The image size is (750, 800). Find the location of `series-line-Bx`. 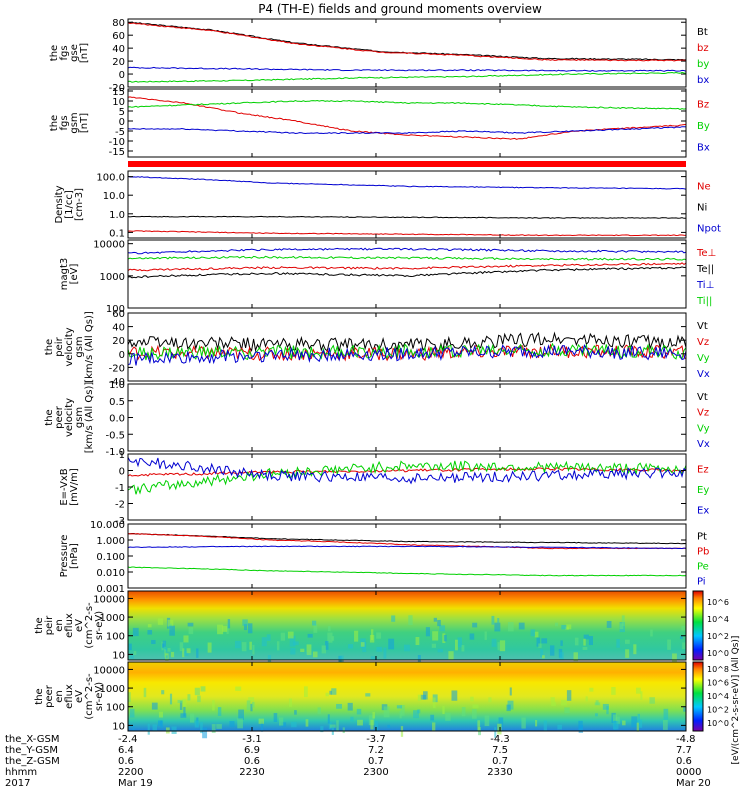

series-line-Bx is located at coordinates (407, 130).